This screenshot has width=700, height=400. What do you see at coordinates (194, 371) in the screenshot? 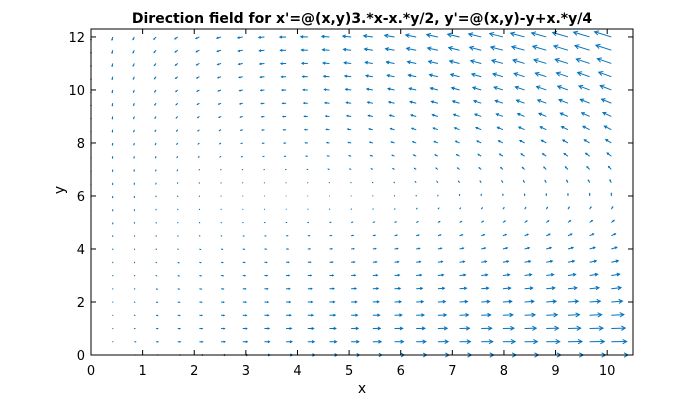
I see `x-tick-label: 2` at bounding box center [194, 371].